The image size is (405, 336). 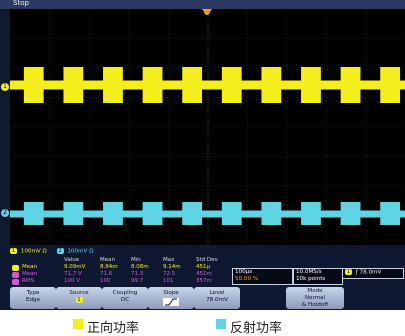 What do you see at coordinates (207, 11) in the screenshot?
I see `trigger-position-marker` at bounding box center [207, 11].